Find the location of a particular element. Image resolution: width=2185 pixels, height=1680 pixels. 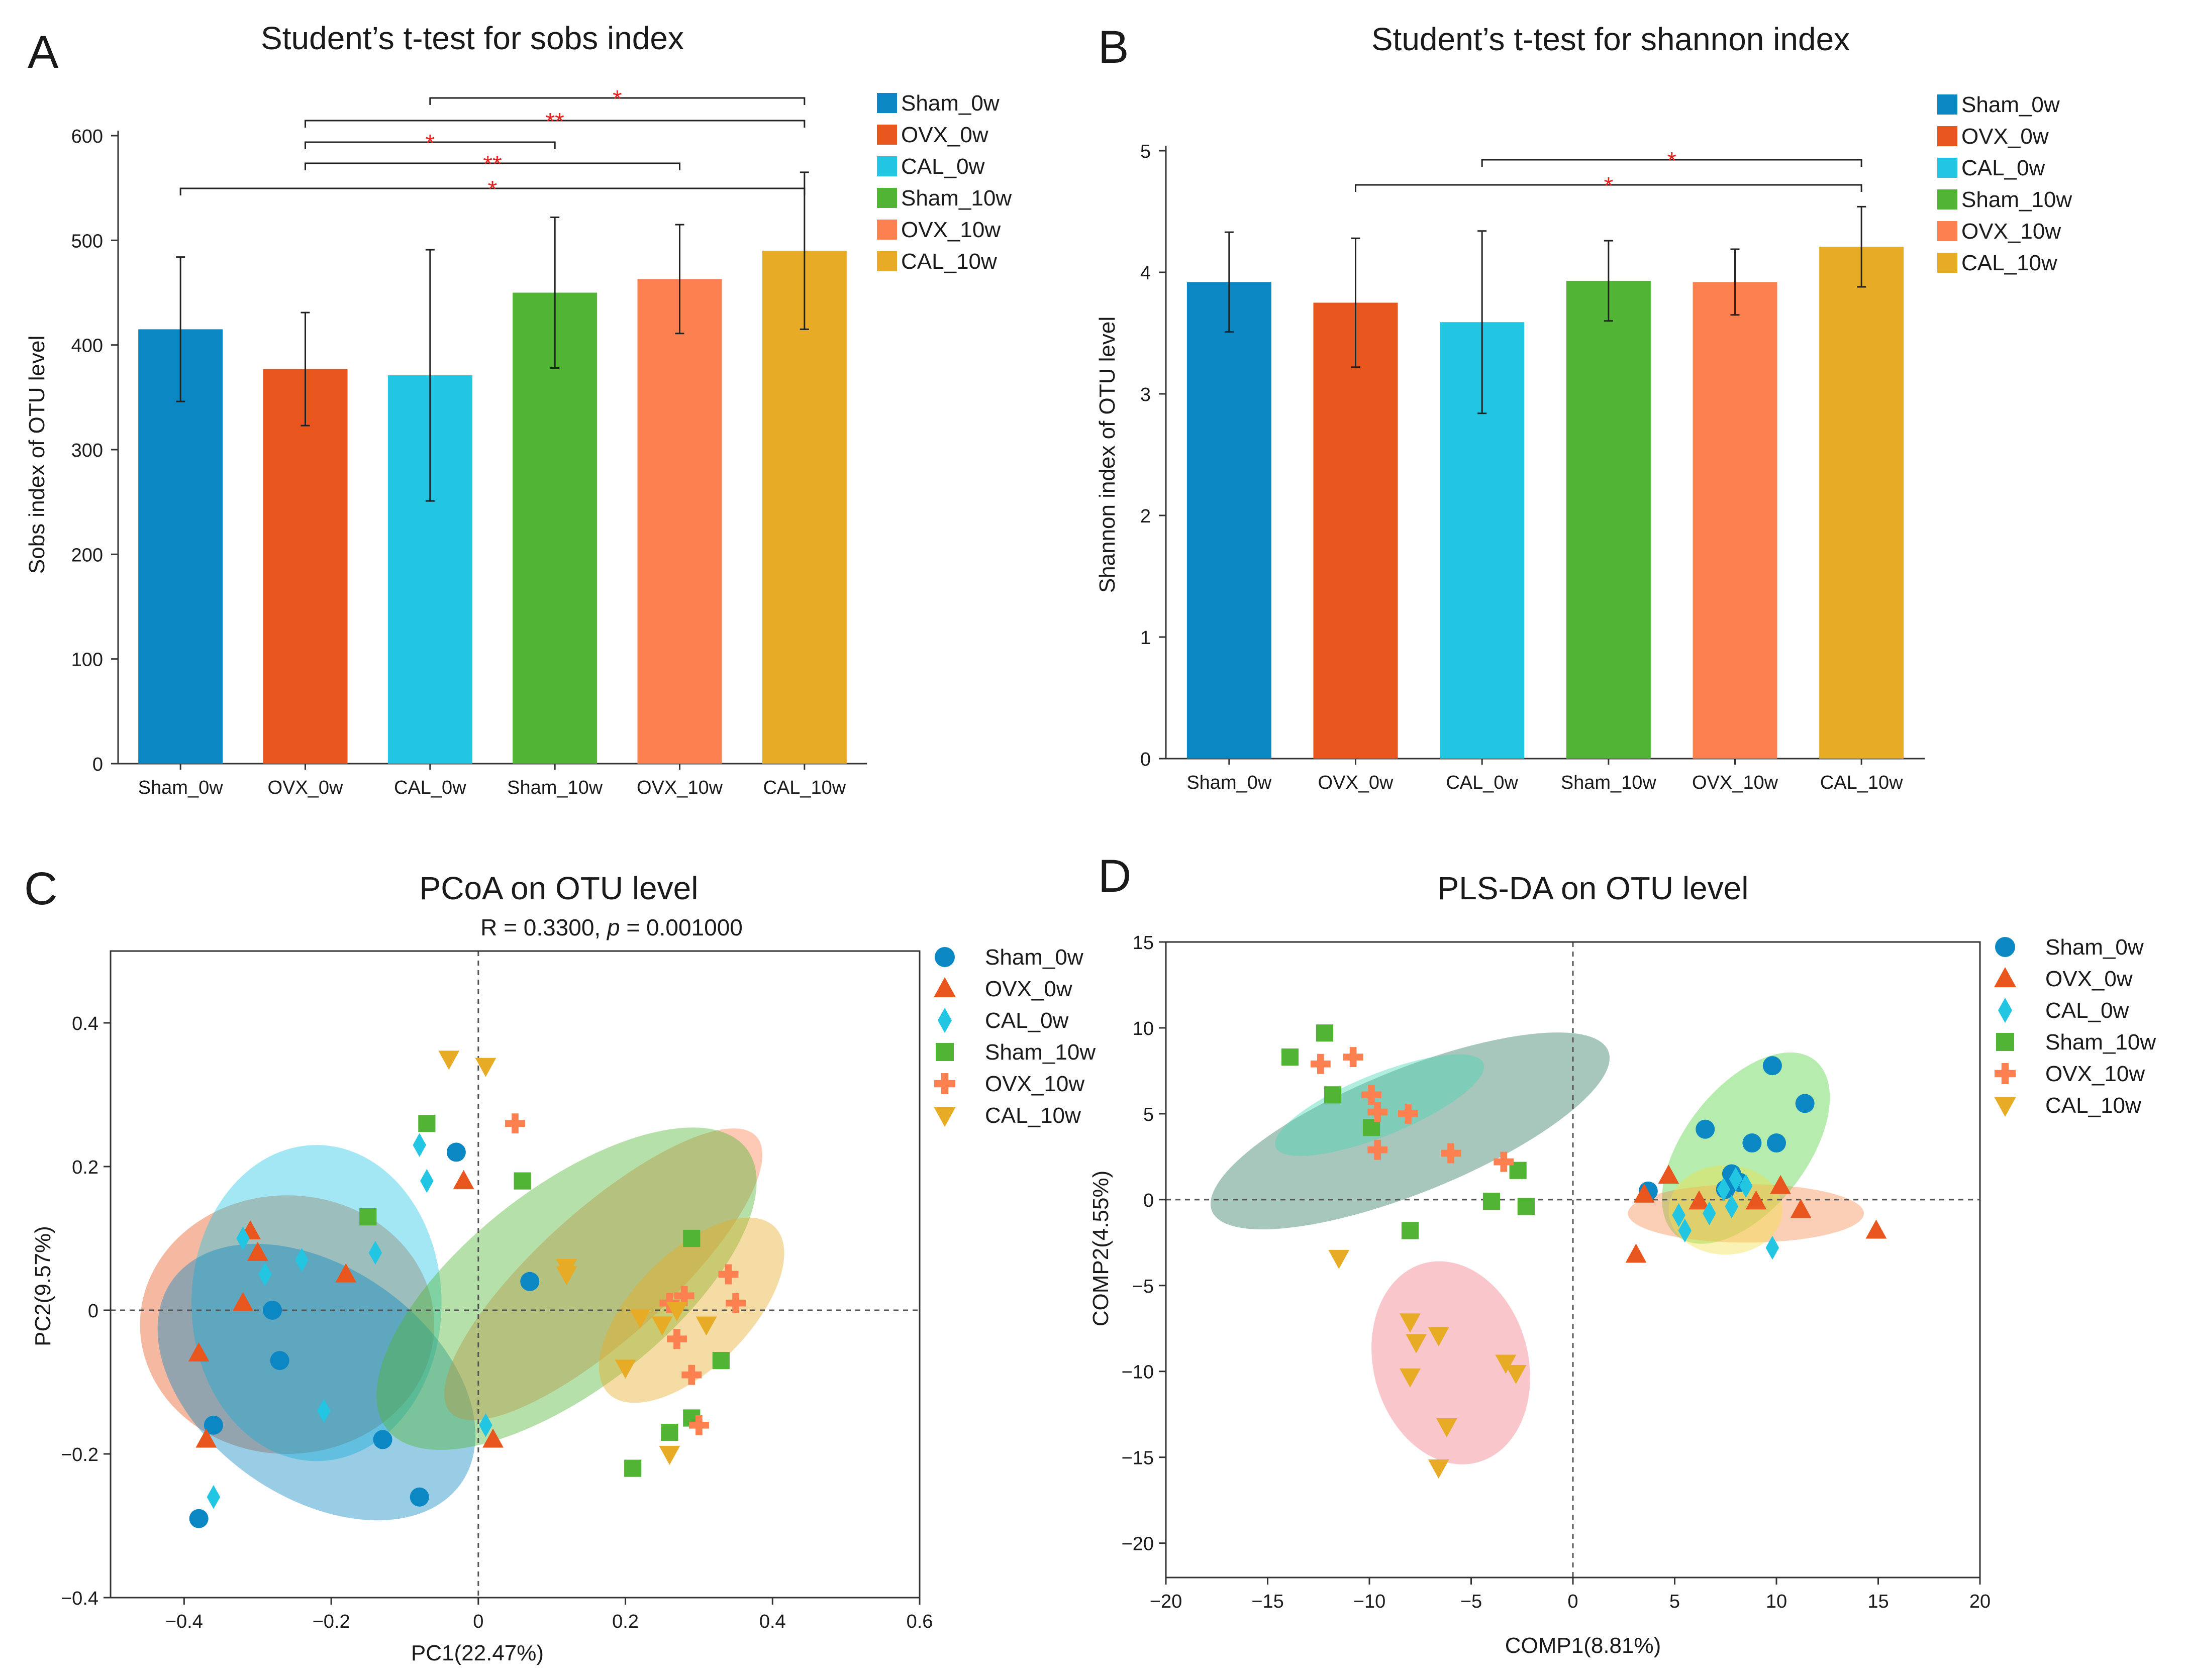

legend-swatch-b-cal-0w is located at coordinates (1947, 168).